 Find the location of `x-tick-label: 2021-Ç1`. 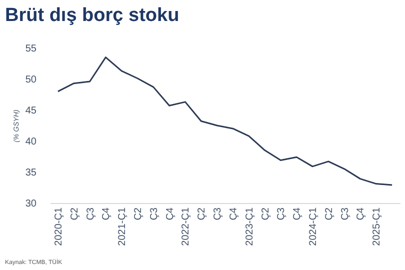

x-tick-label: 2021-Ç1 is located at coordinates (122, 226).